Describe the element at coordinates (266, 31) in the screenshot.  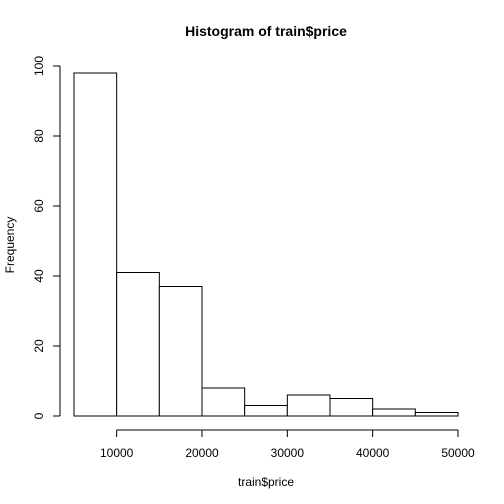
I see `chart-title: Histogram of train$price` at that location.